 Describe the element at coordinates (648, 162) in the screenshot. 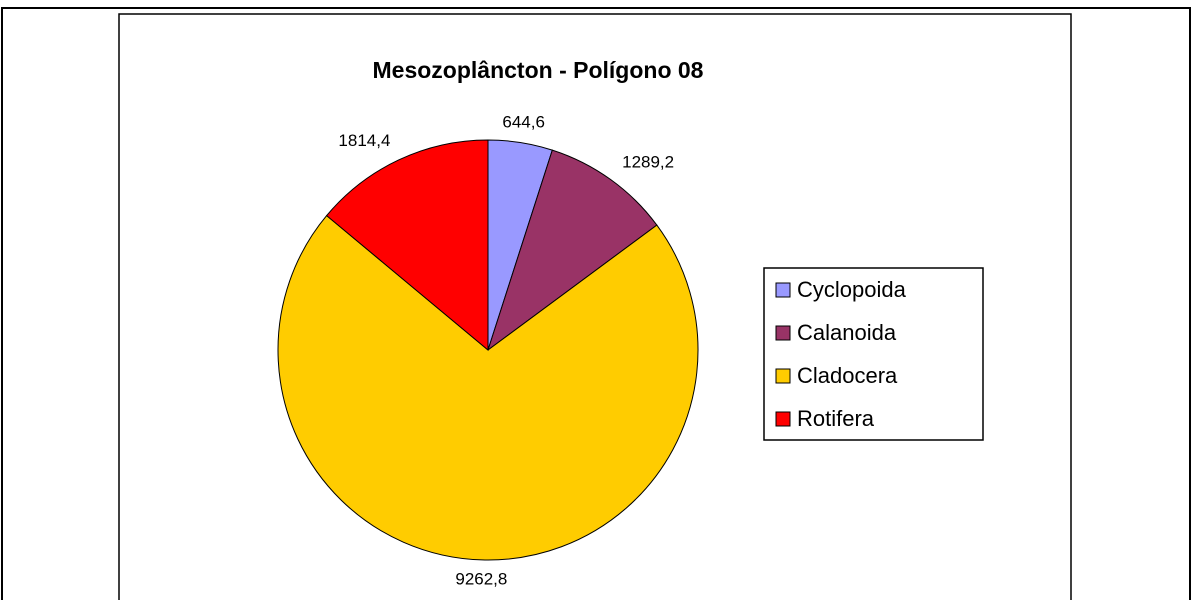

I see `data-label: 1289,2` at that location.